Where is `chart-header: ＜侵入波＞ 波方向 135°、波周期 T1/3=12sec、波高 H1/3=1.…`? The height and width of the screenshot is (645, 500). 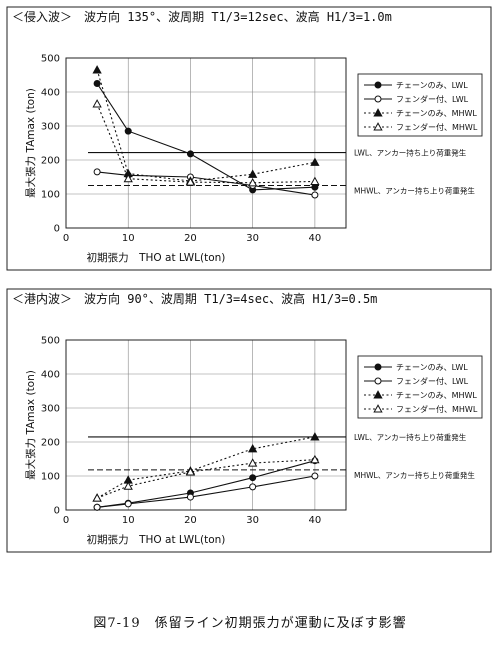
chart-header: ＜侵入波＞ 波方向 135°、波周期 T1/3=12sec、波高 H1/3=1.… is located at coordinates (202, 17).